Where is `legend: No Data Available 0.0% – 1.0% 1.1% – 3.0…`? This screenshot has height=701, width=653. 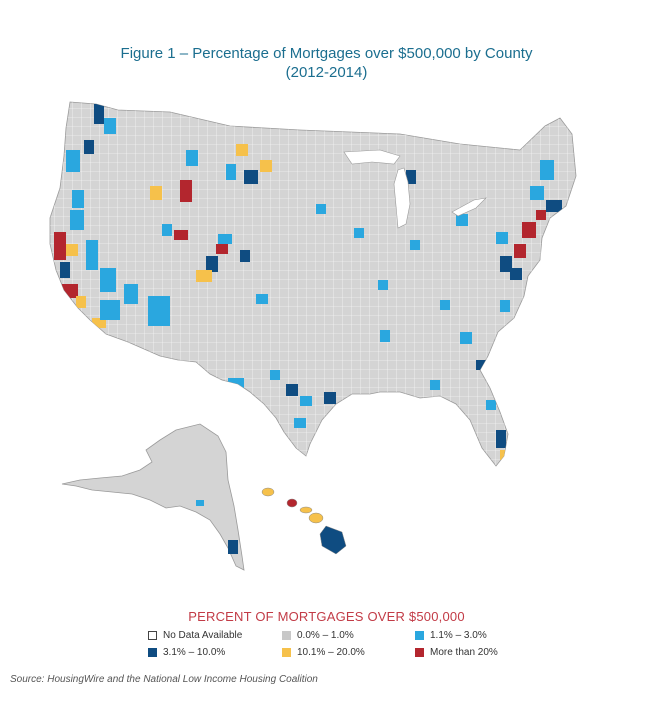
legend: No Data Available 0.0% – 1.0% 1.1% – 3.0… is located at coordinates (348, 644).